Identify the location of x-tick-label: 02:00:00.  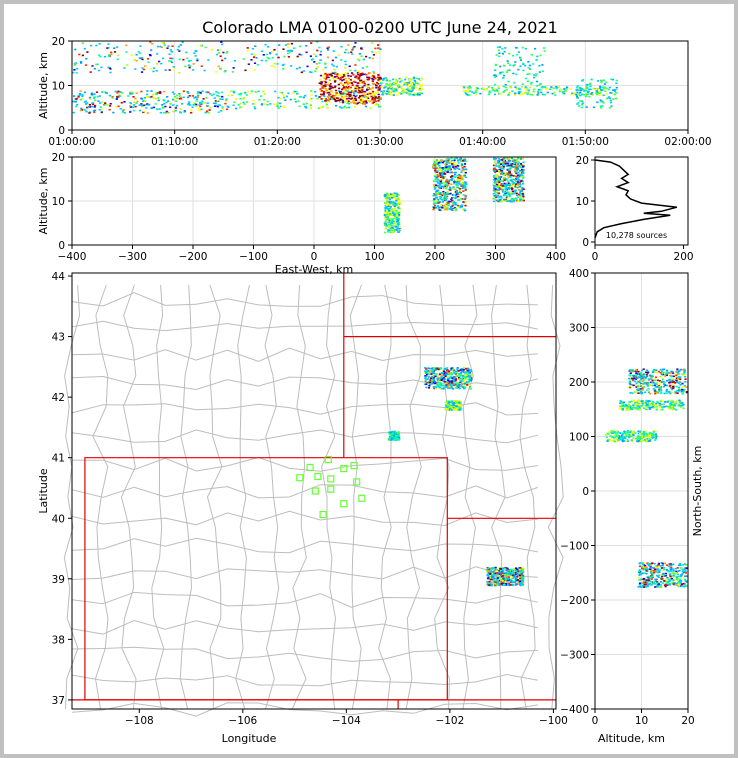
(687, 142).